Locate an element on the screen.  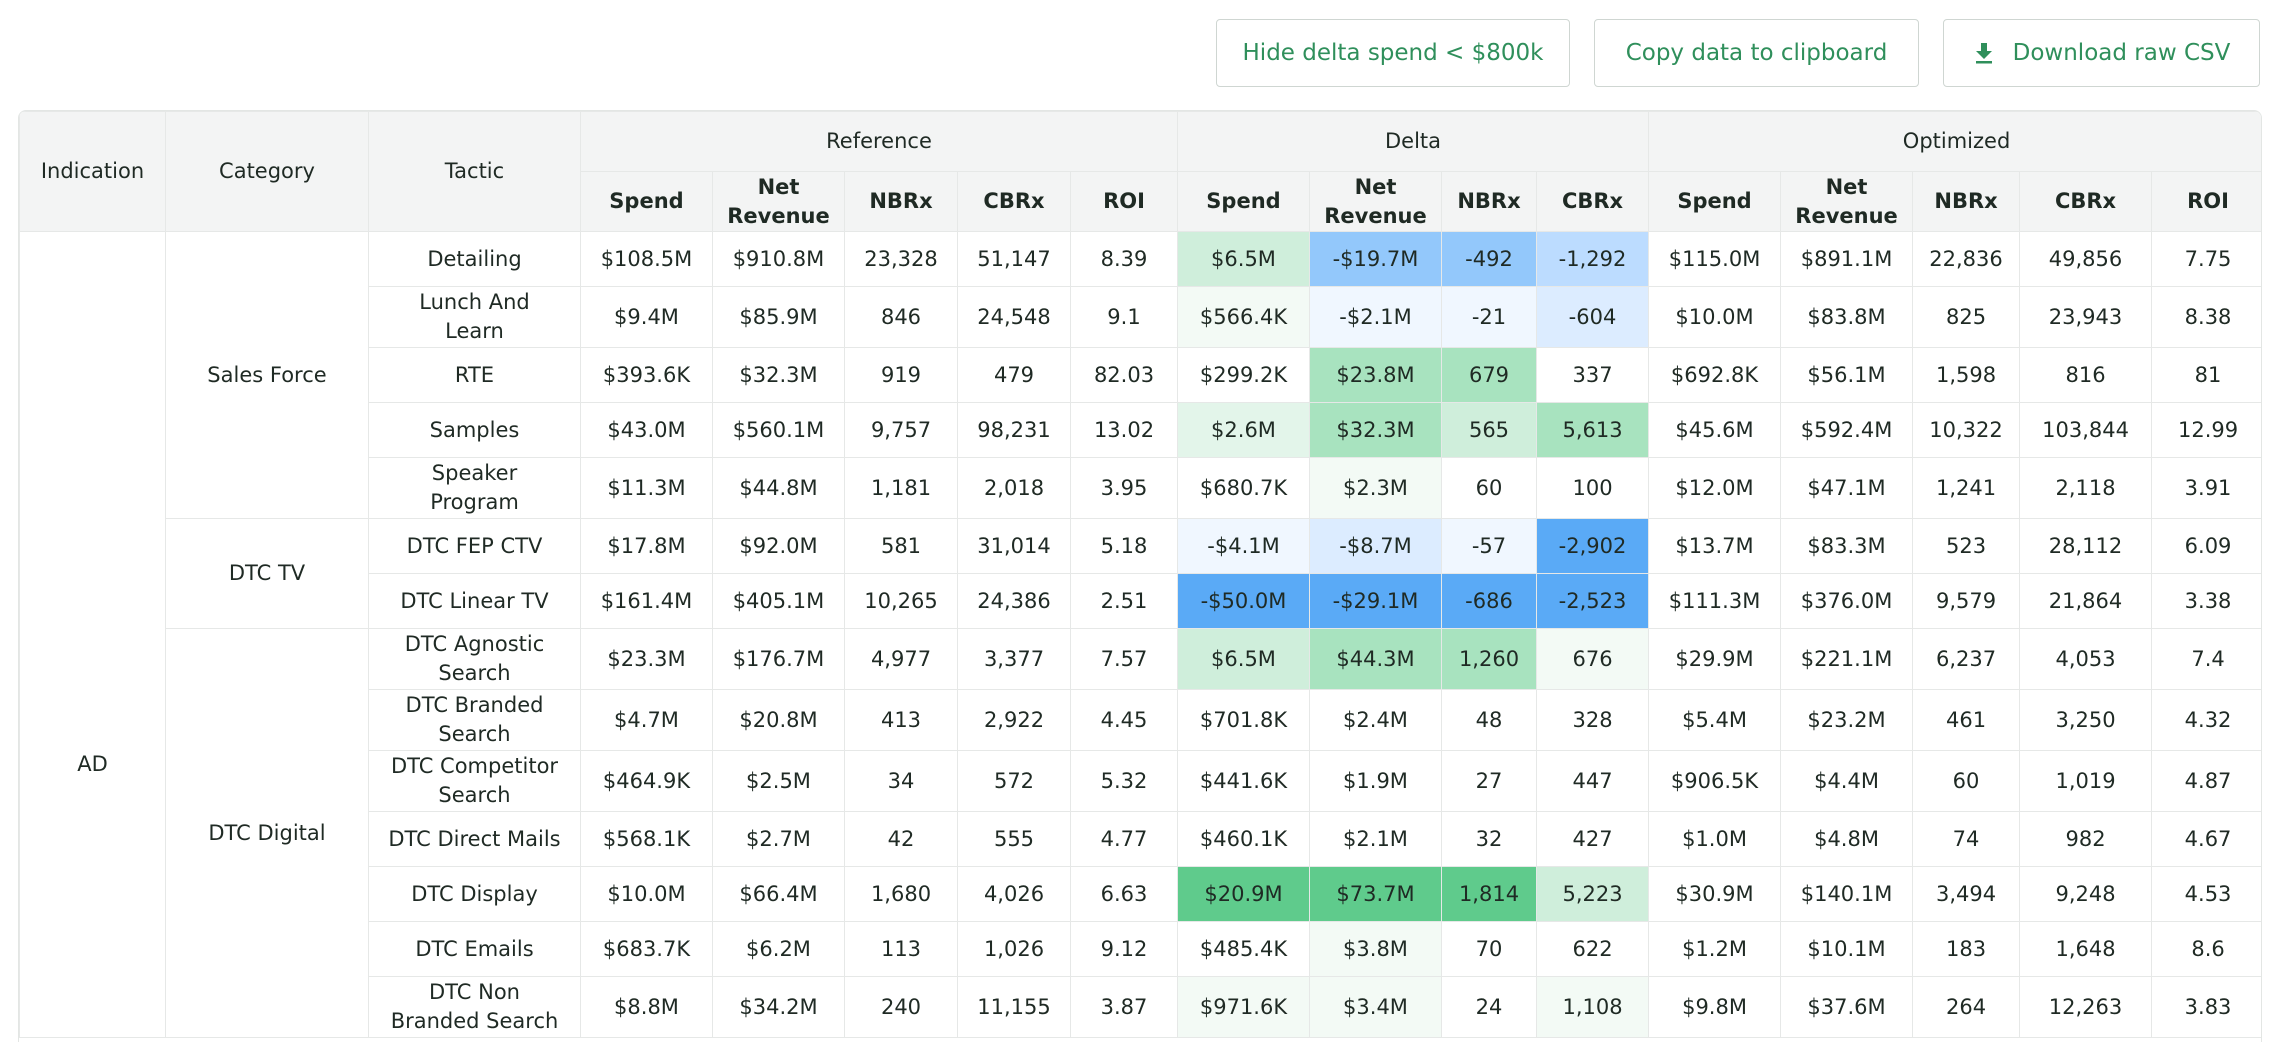
ref-cbrx-cell: 479 is located at coordinates (1014, 375).